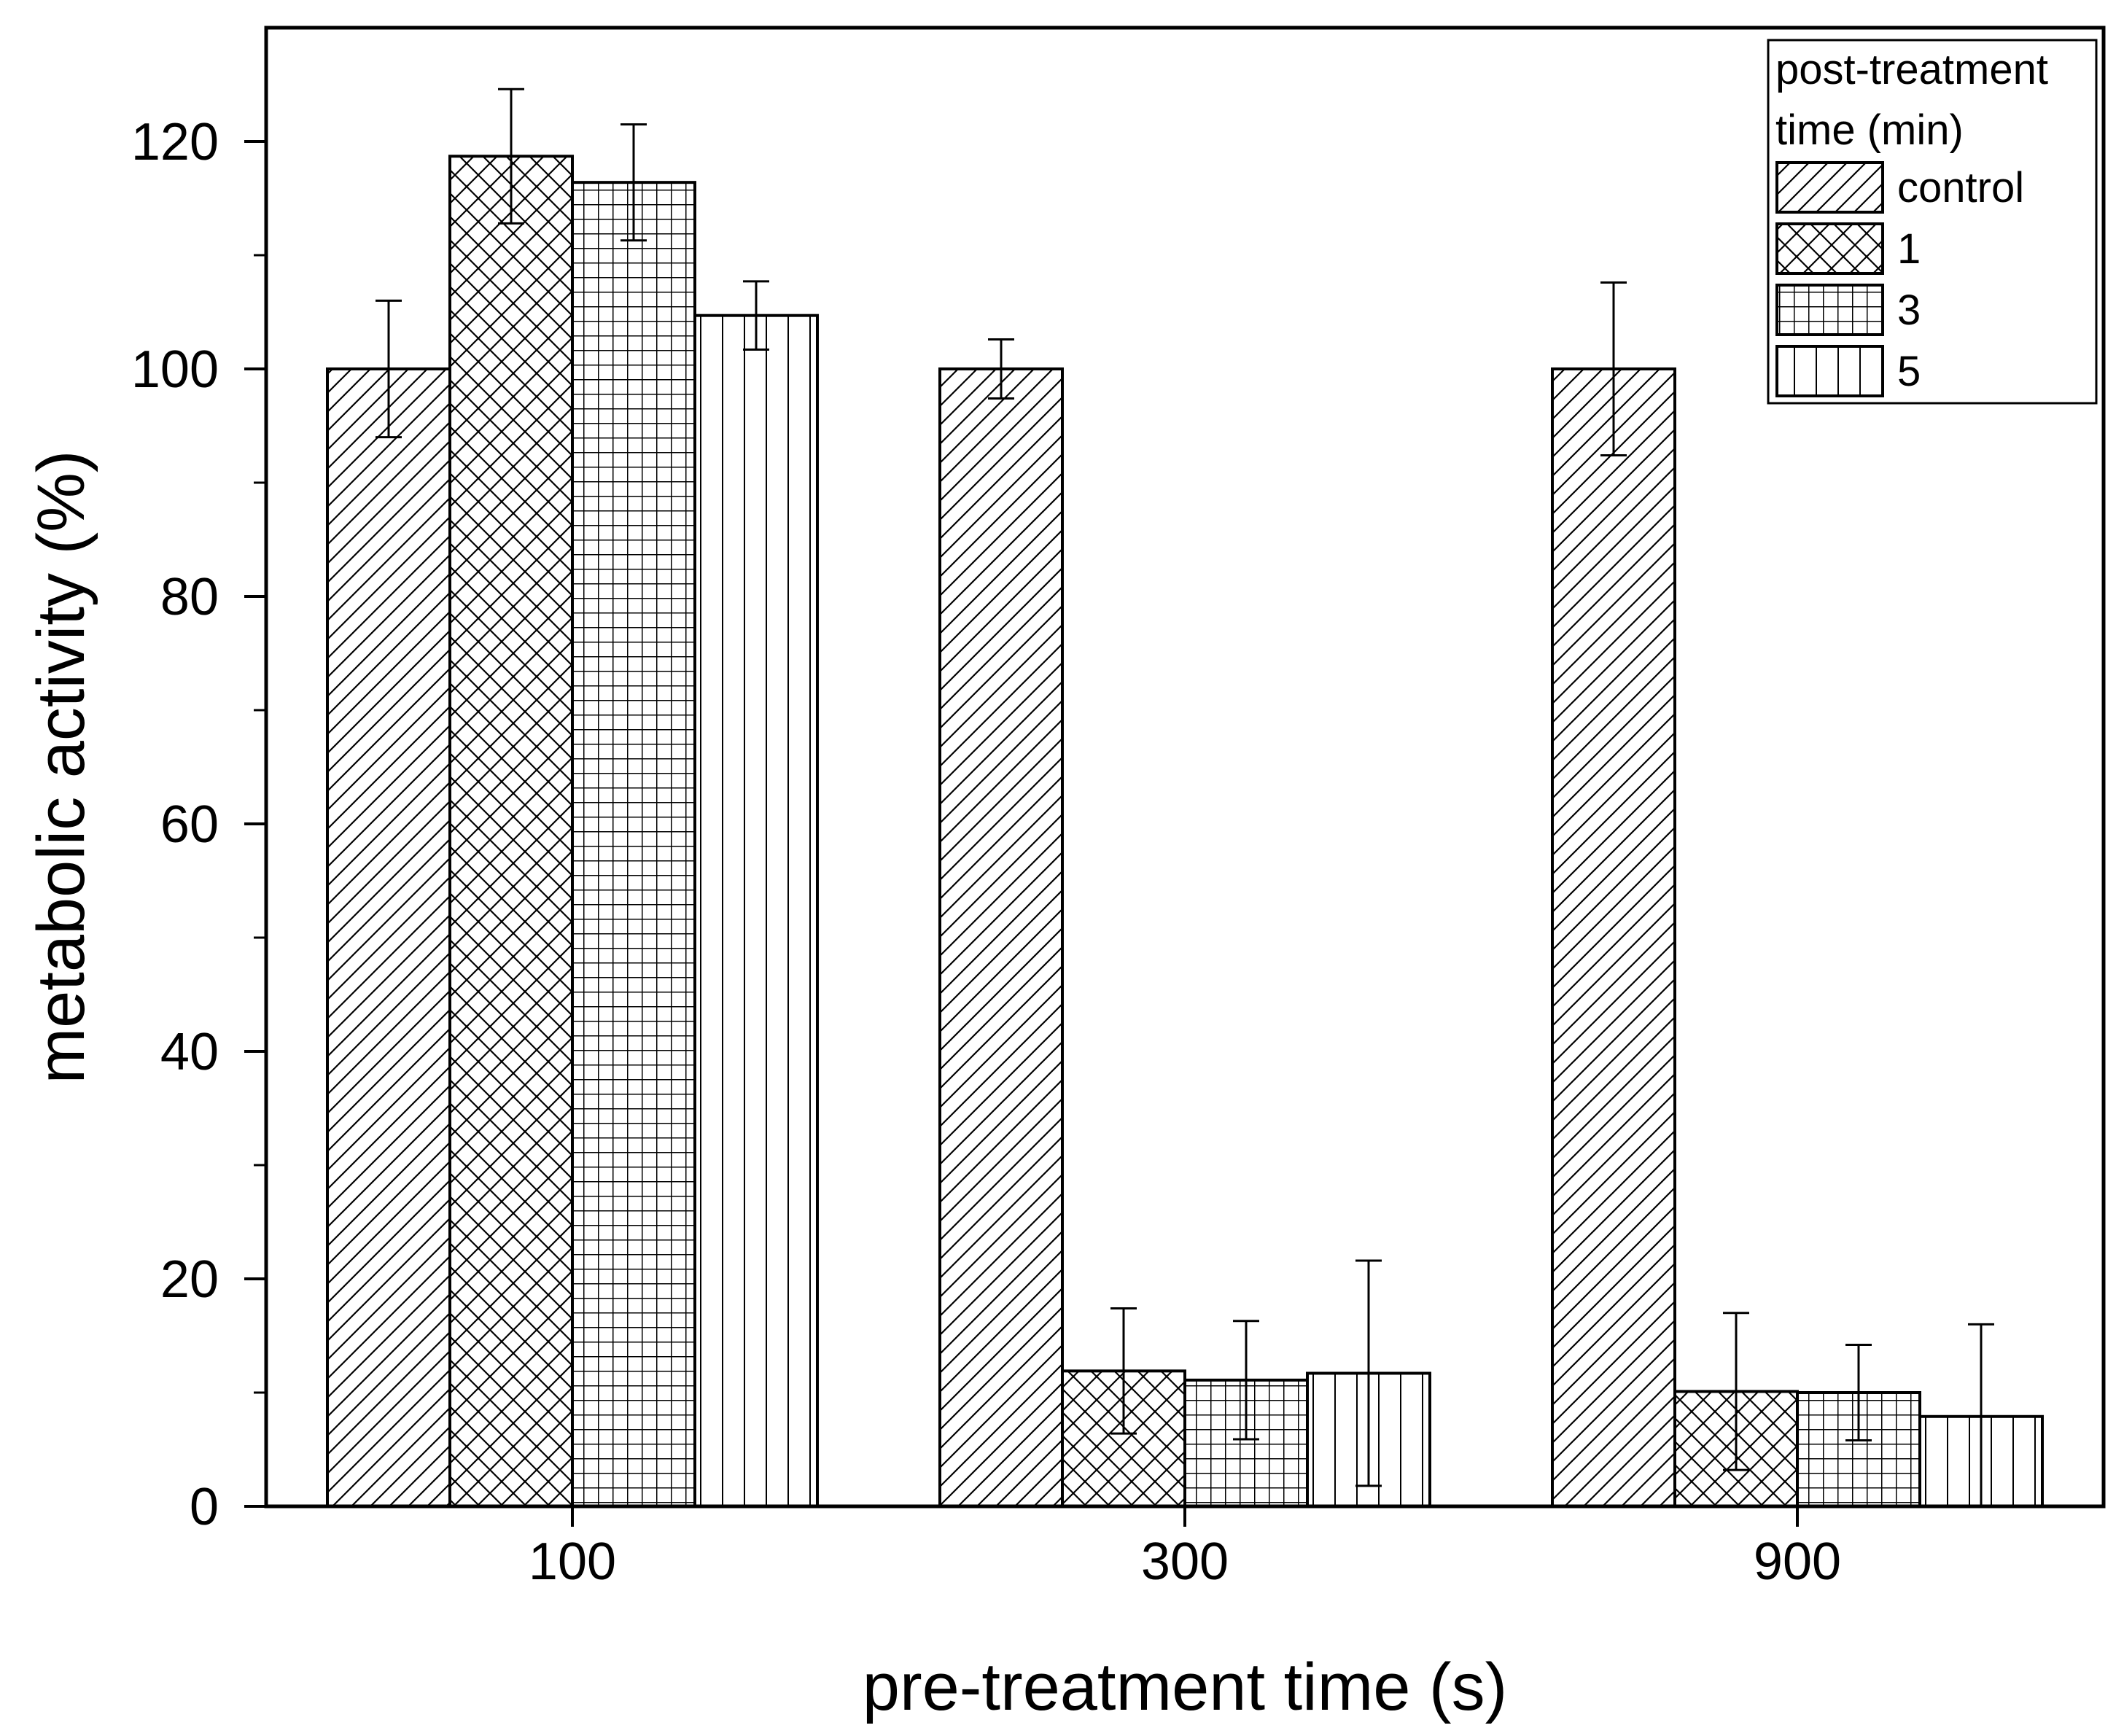  I want to click on y-tick-label-100: 100, so click(175, 370).